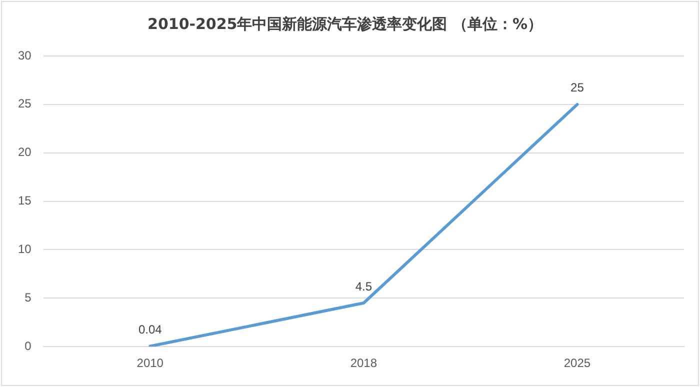 This screenshot has width=700, height=387. Describe the element at coordinates (364, 363) in the screenshot. I see `x-tick-label: 2018` at that location.